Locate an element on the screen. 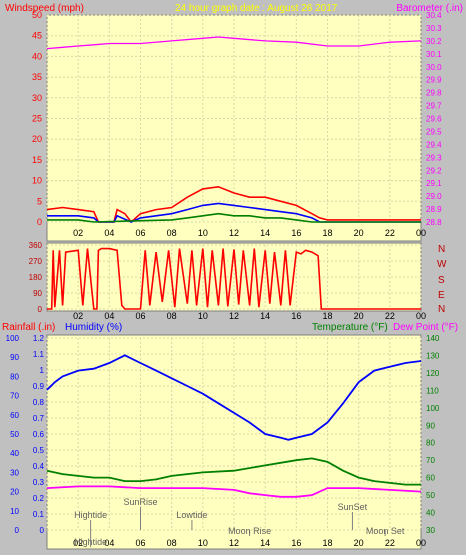  barometer-tick-label: 30.1 is located at coordinates (434, 54).